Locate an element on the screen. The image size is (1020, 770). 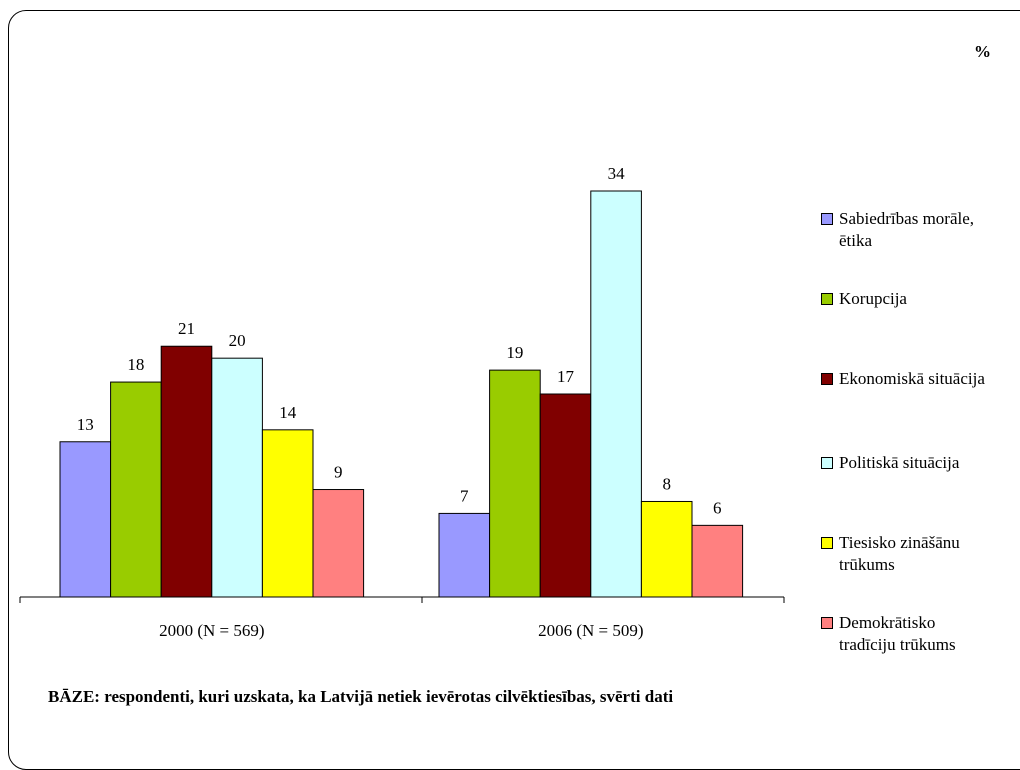
data-label: 19 is located at coordinates (514, 352).